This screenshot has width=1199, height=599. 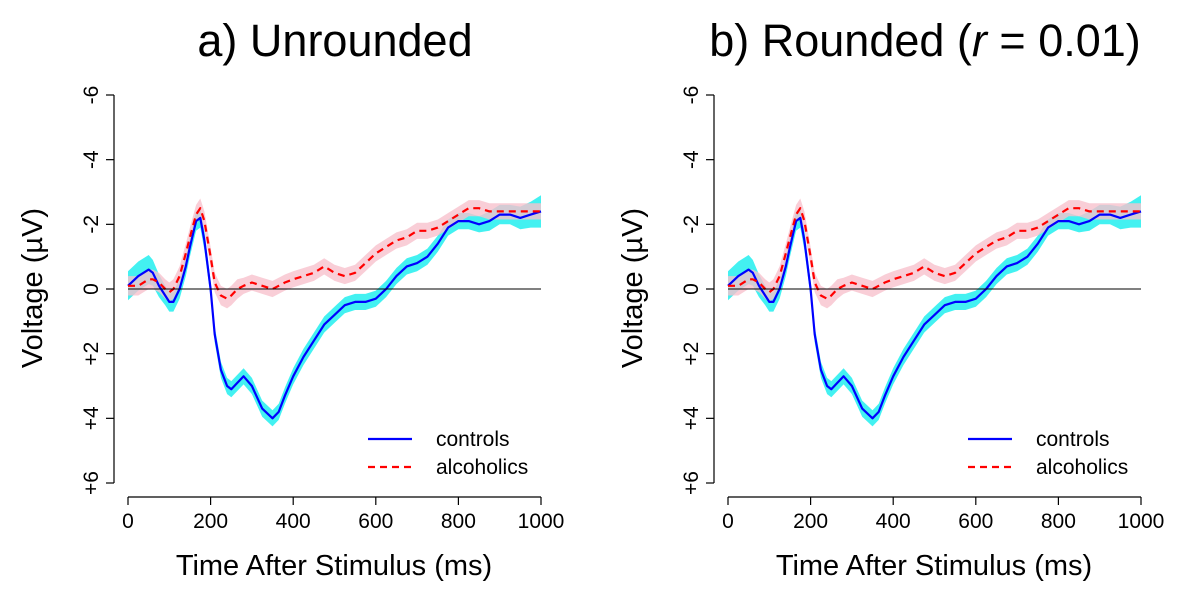 What do you see at coordinates (691, 289) in the screenshot?
I see `panel-b-y-tick-label: 0` at bounding box center [691, 289].